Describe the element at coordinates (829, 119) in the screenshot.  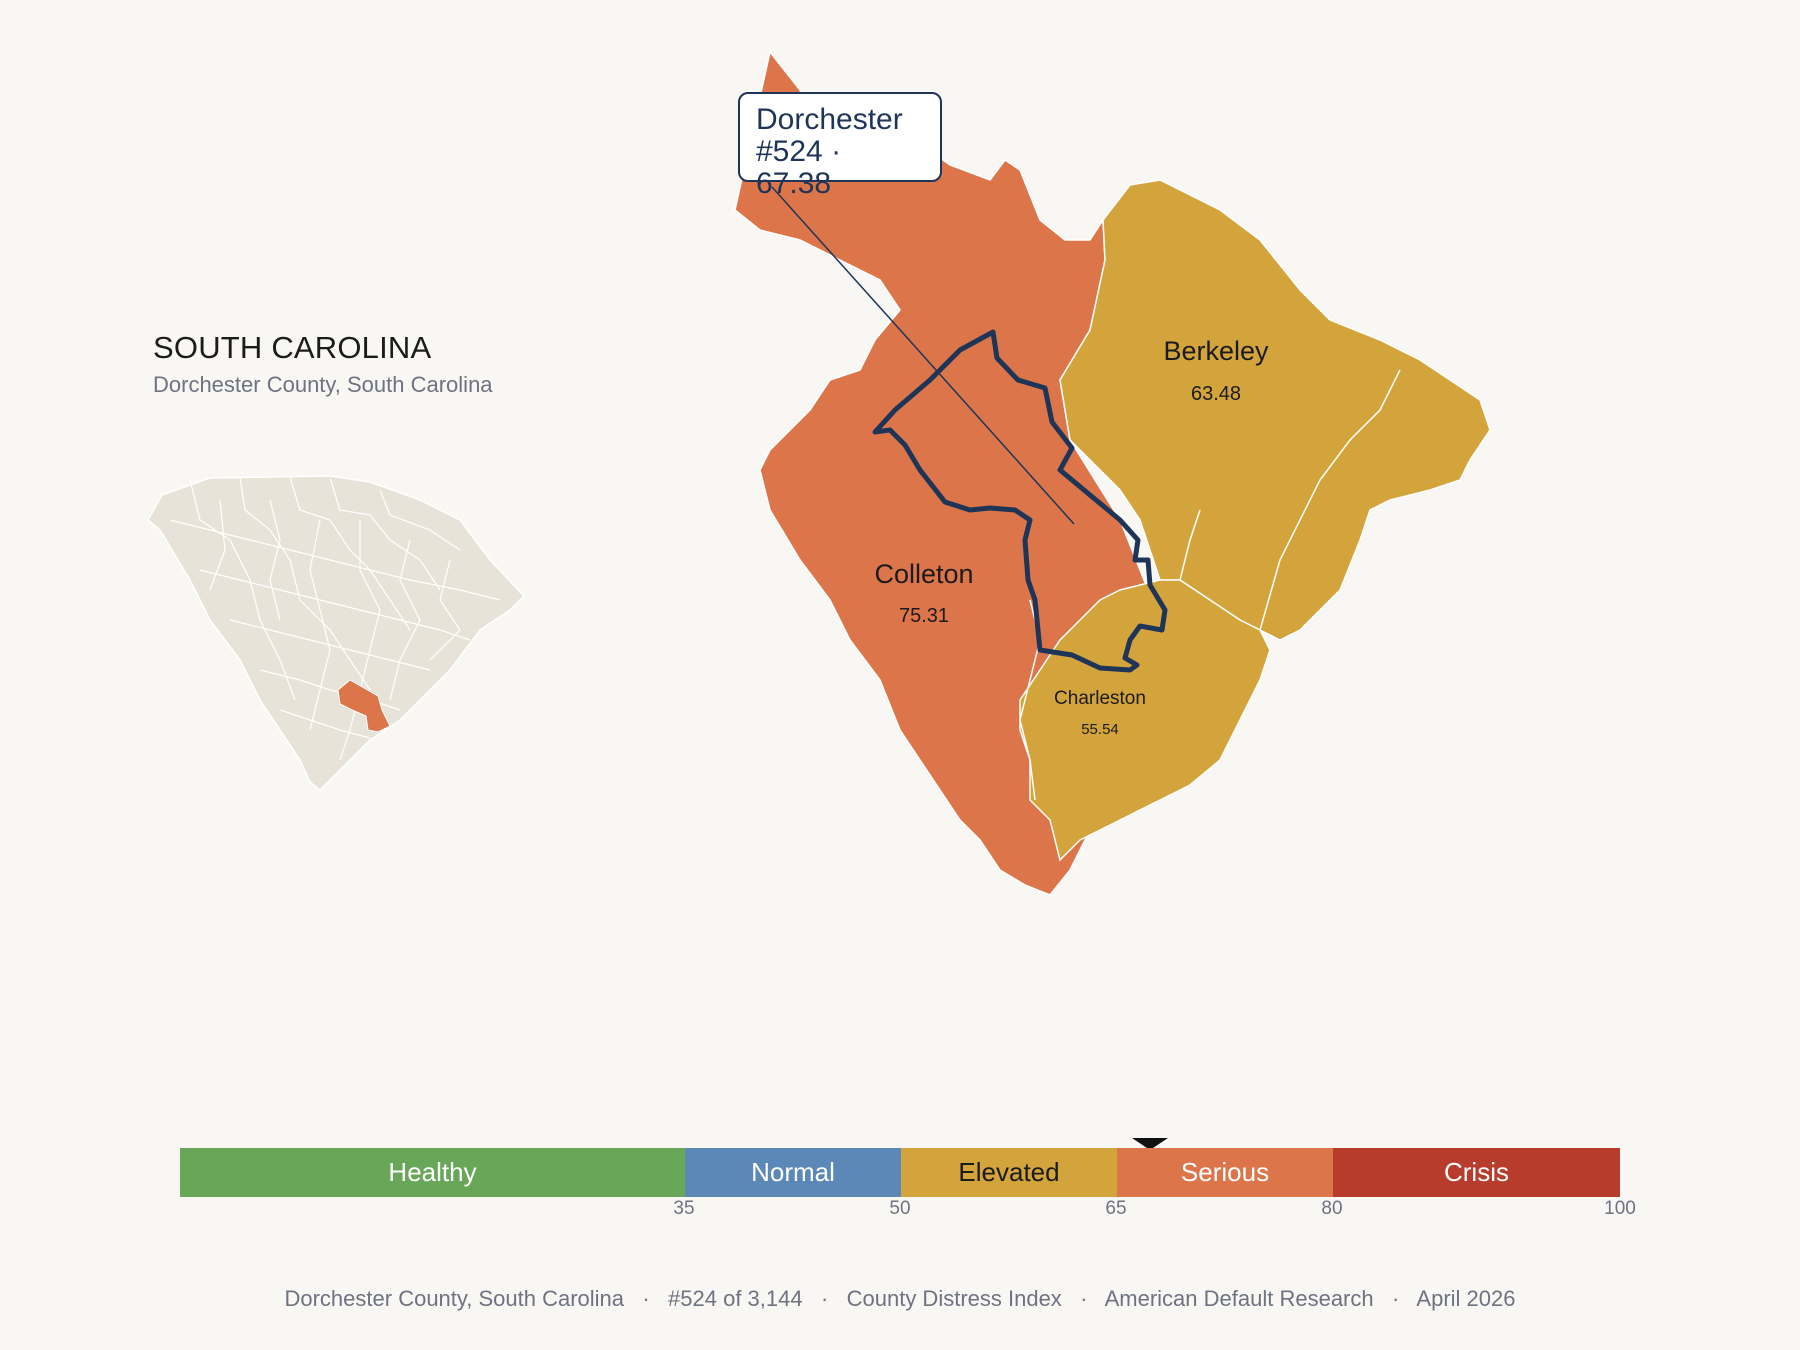
I see `callout-county-name: Dorchester` at that location.